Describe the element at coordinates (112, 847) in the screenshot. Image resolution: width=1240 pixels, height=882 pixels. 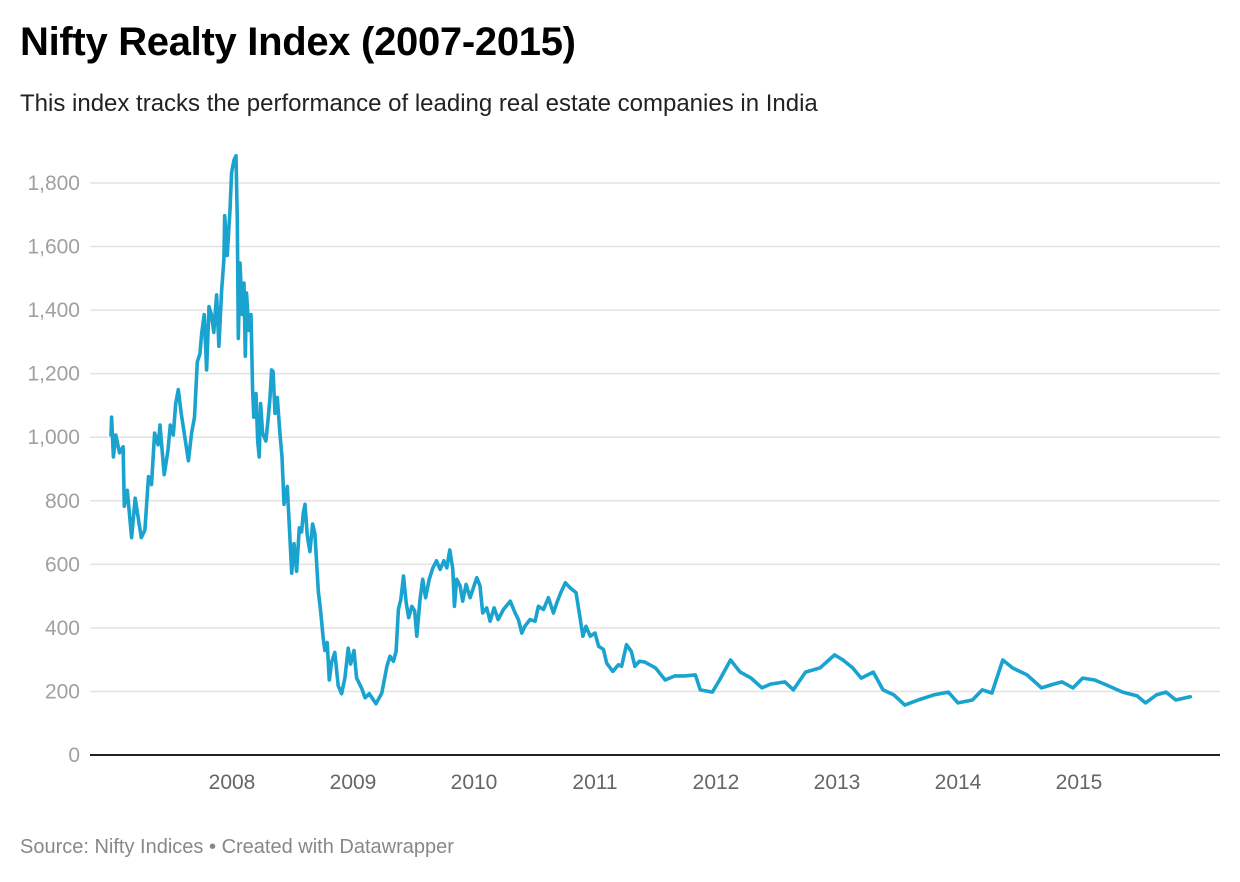
I see `source-text: Source: Nifty Indices` at that location.